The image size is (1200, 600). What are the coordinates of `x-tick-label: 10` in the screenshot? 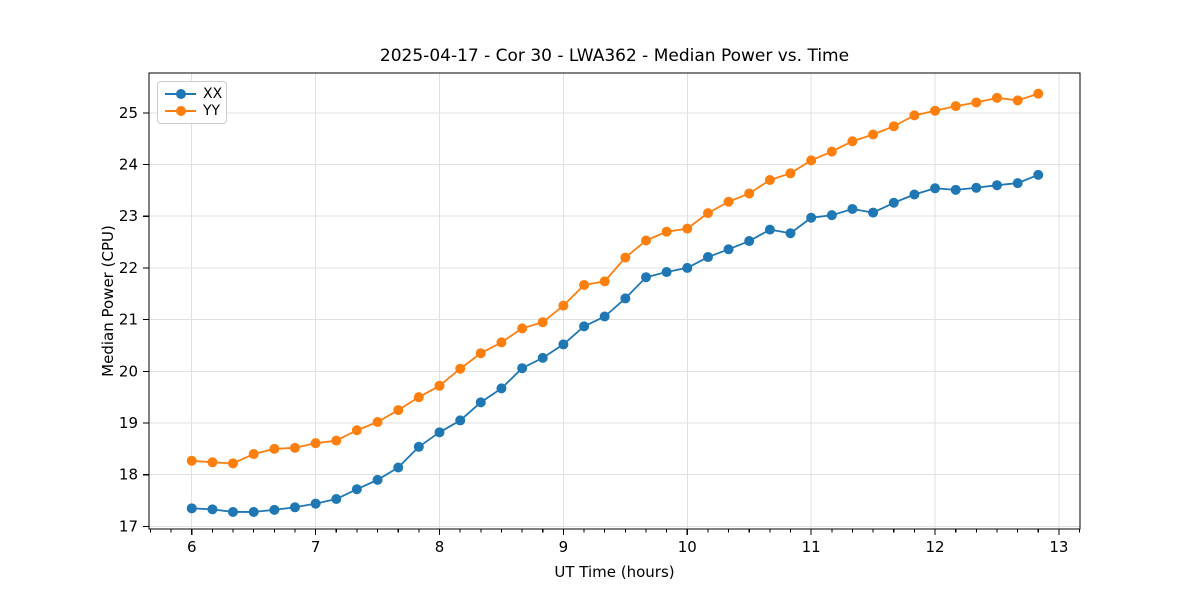 It's located at (687, 547).